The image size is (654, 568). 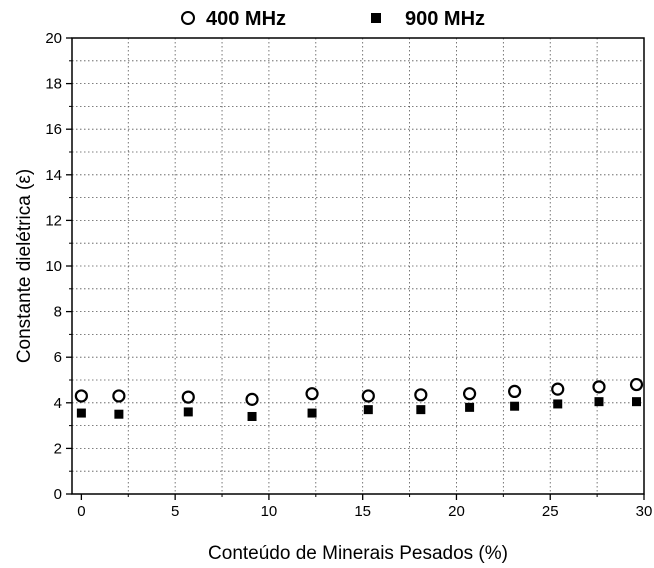 I want to click on legend-label-900mhz: 900 MHz, so click(x=445, y=19).